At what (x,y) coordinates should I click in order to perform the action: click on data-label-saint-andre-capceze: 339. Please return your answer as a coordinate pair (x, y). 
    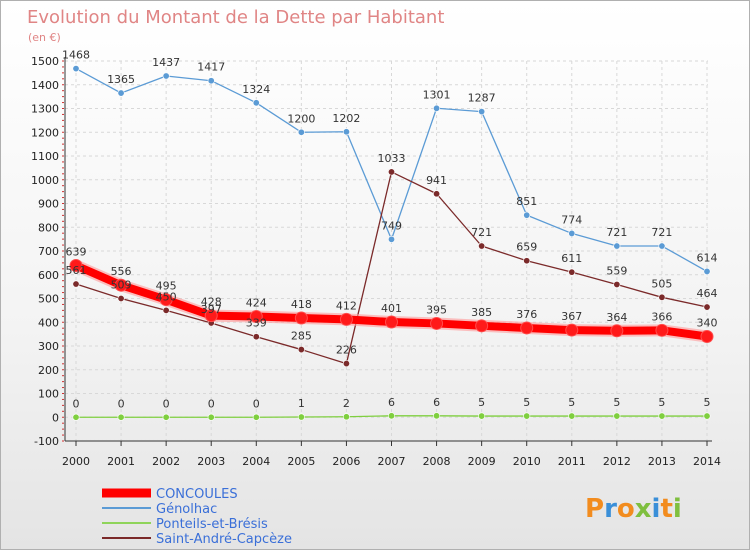
    Looking at the image, I should click on (256, 323).